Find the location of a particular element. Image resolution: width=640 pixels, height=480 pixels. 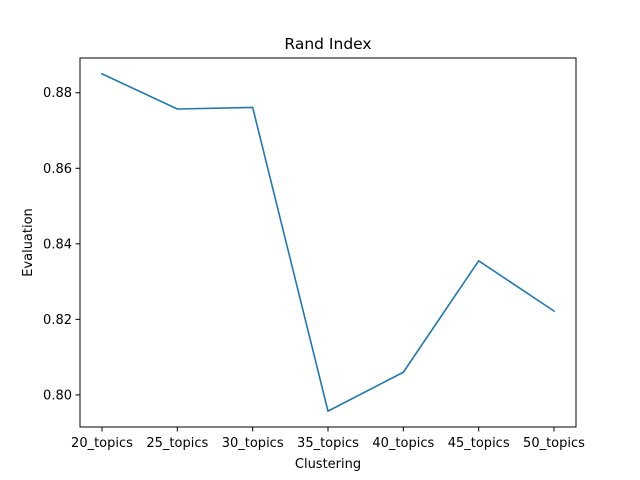

x-tick-label: 25_topics is located at coordinates (177, 443).